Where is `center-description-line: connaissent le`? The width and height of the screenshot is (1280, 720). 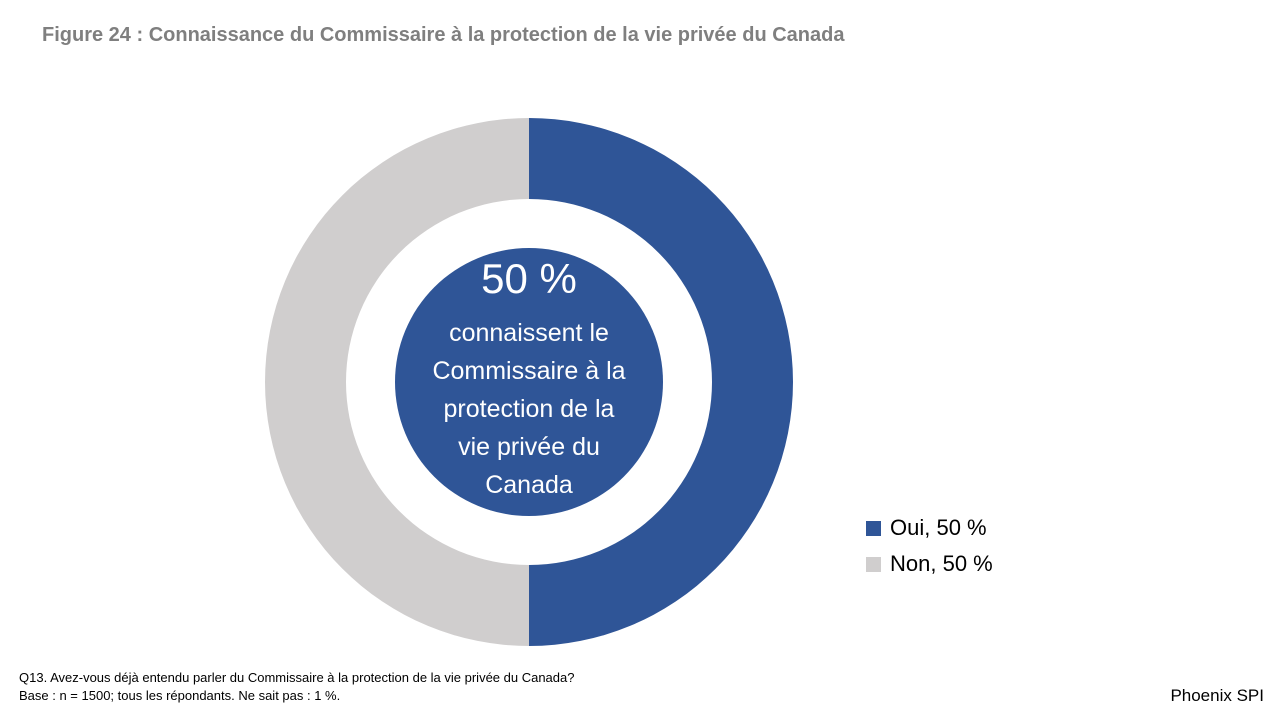
center-description-line: connaissent le is located at coordinates (529, 333).